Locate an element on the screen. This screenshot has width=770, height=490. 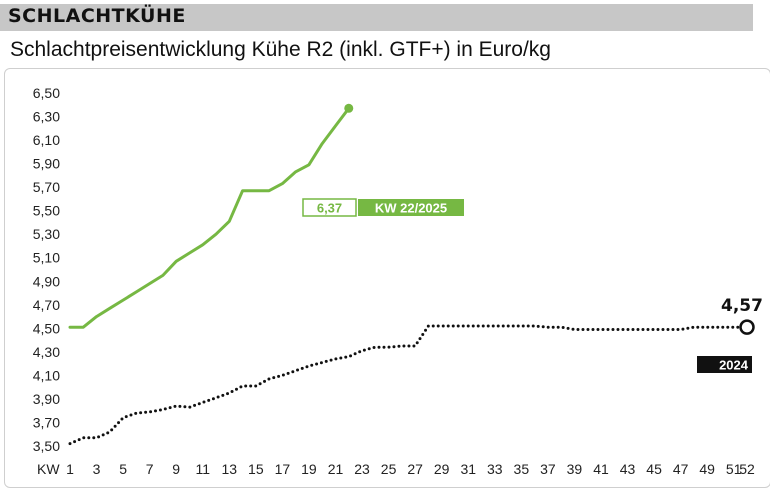
y-tick-label: 5,70 is located at coordinates (46, 187).